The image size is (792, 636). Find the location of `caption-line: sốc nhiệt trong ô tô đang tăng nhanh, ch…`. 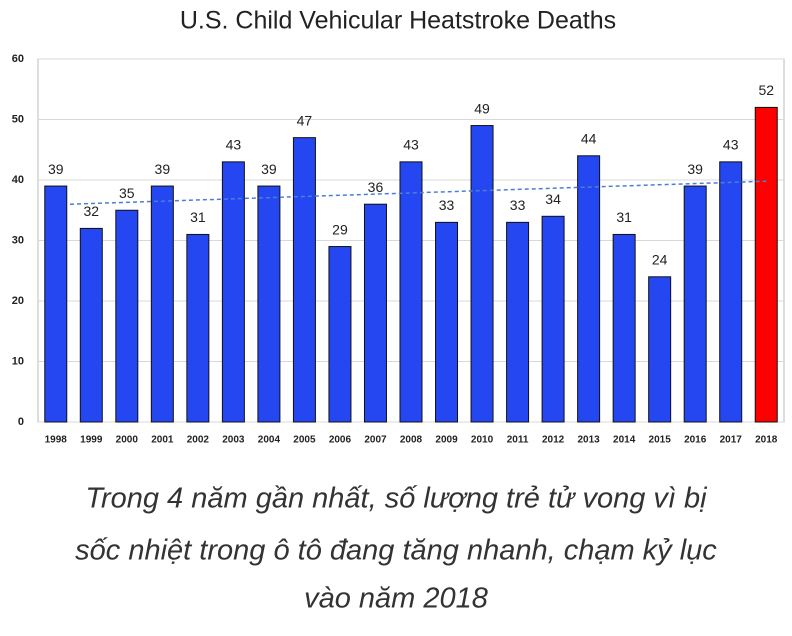

caption-line: sốc nhiệt trong ô tô đang tăng nhanh, ch… is located at coordinates (396, 551).